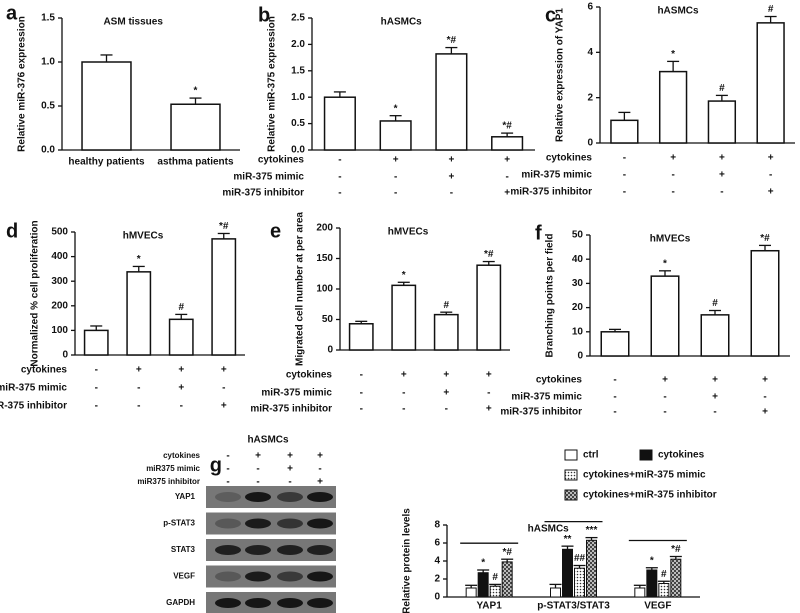 This screenshot has width=800, height=613. Describe the element at coordinates (184, 576) in the screenshot. I see `blot-row-label: VEGF` at that location.